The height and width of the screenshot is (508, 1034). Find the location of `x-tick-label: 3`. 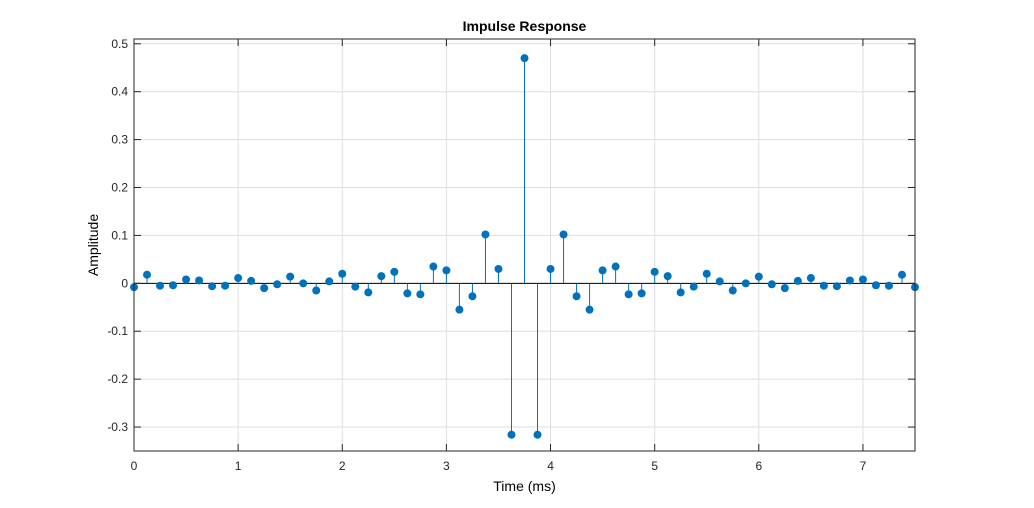

x-tick-label: 3 is located at coordinates (446, 466).